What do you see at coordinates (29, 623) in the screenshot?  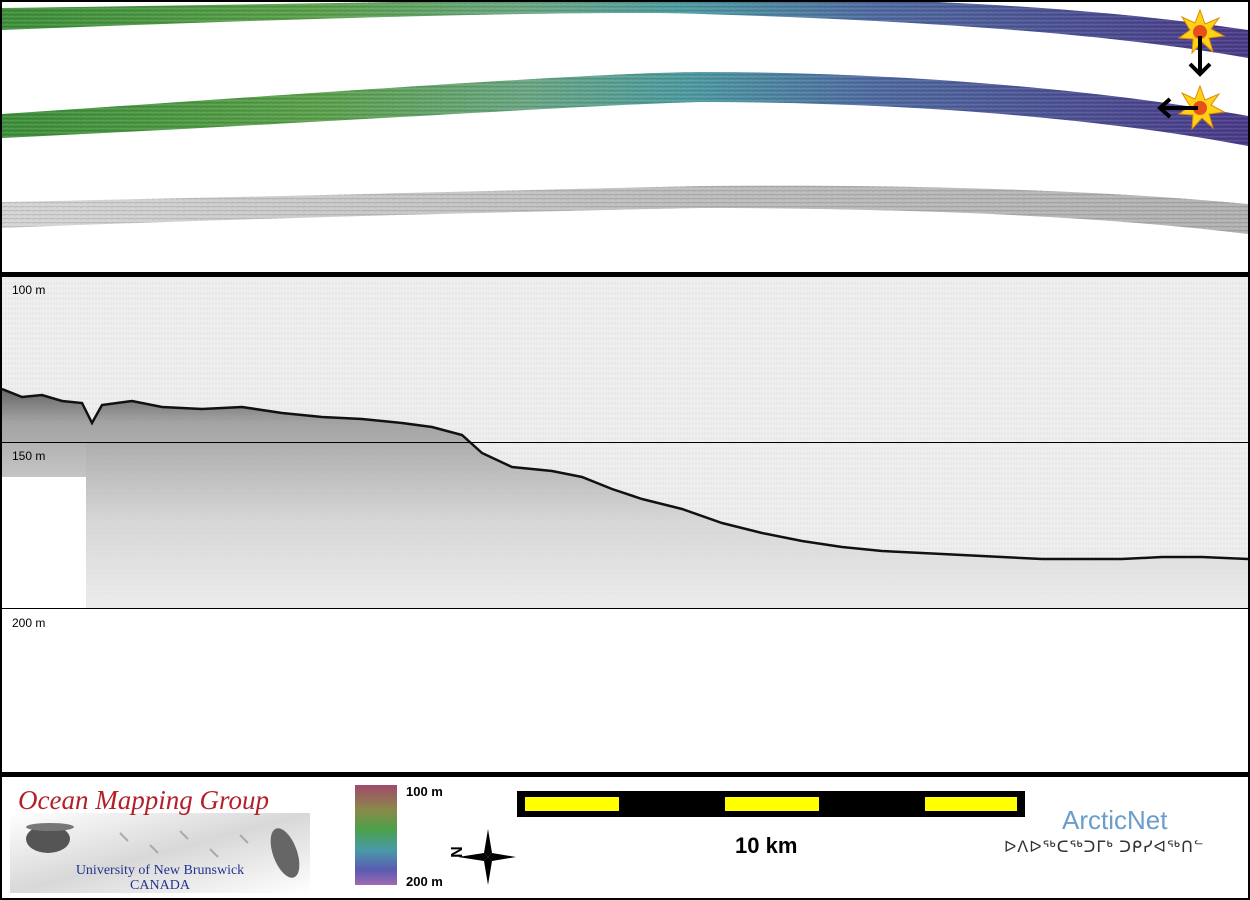 I see `depth-label-200: 200 m` at bounding box center [29, 623].